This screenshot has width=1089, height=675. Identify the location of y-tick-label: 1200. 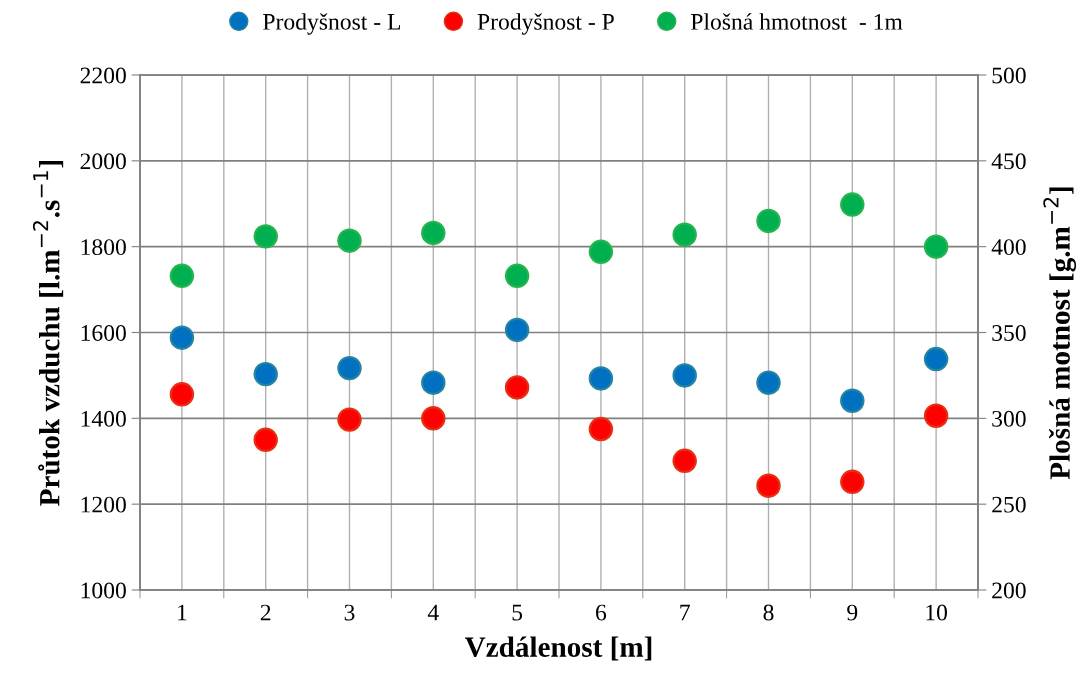
(103, 504).